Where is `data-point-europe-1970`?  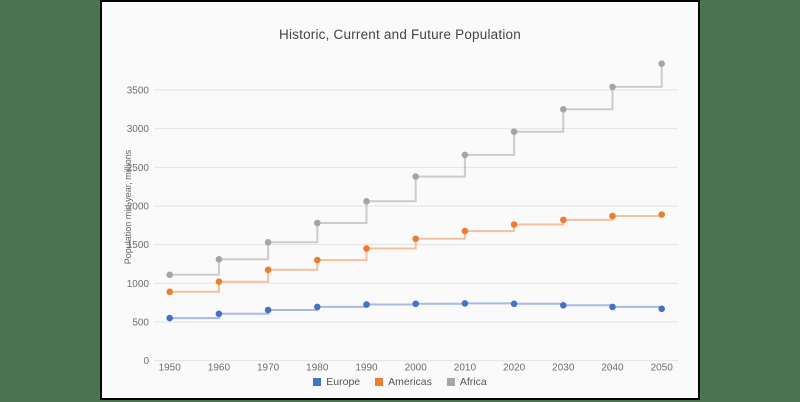
data-point-europe-1970 is located at coordinates (268, 310).